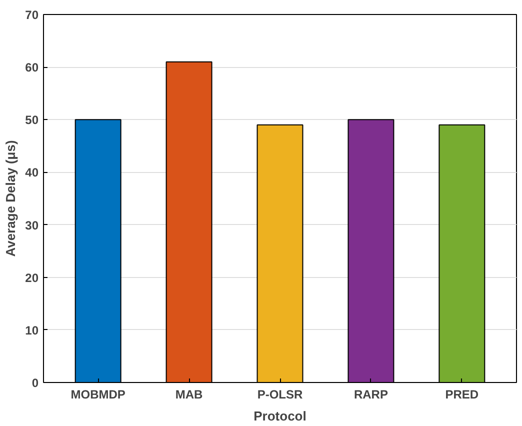 This screenshot has height=426, width=522. I want to click on y-tick-label: 40, so click(32, 173).